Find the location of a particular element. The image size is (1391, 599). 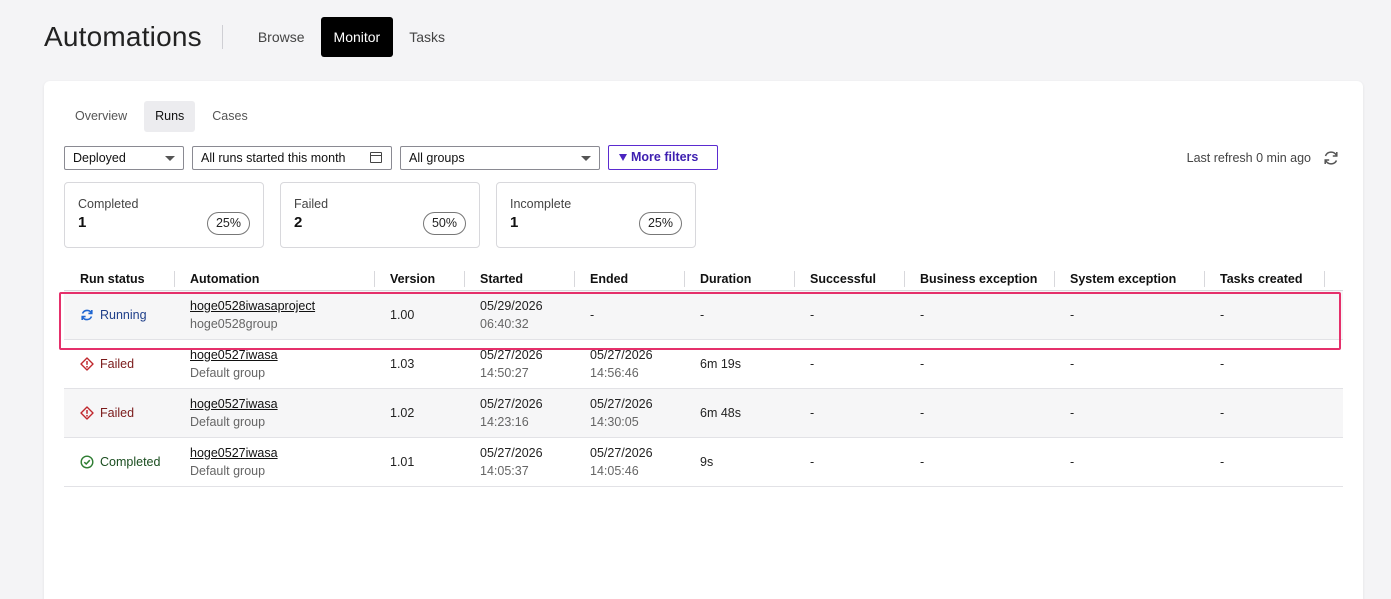

started-time: 14:23:16 is located at coordinates (504, 422).